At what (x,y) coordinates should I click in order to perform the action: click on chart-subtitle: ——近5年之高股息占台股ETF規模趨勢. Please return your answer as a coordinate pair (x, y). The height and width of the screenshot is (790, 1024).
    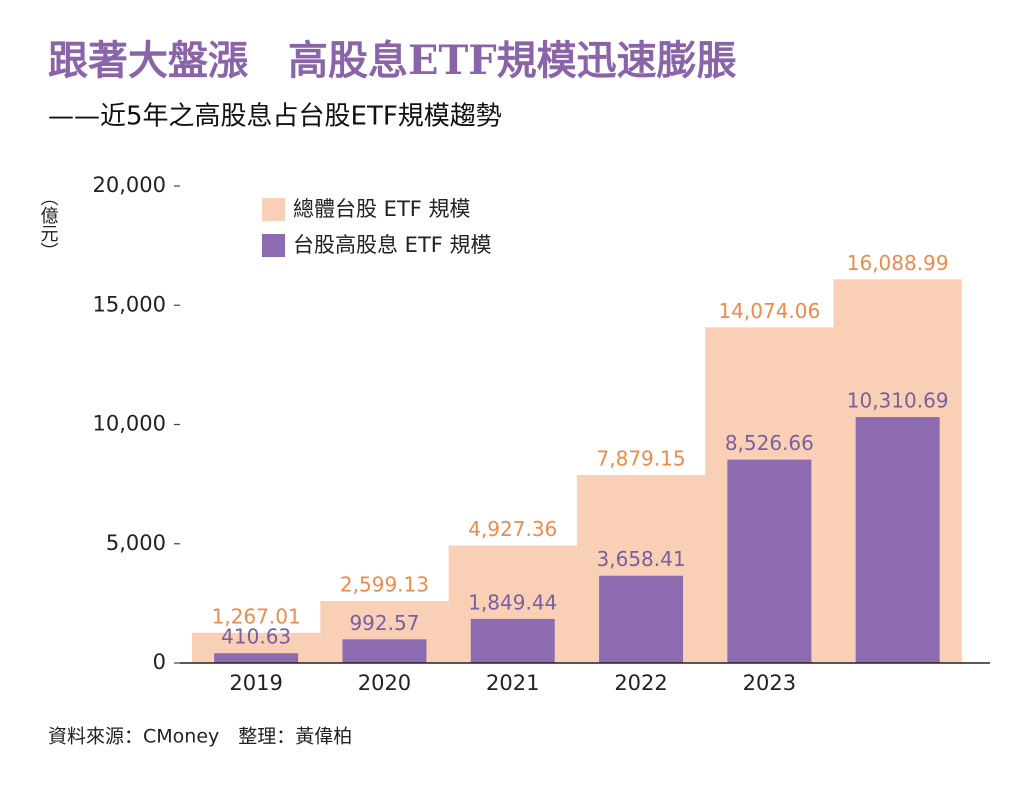
    Looking at the image, I should click on (275, 117).